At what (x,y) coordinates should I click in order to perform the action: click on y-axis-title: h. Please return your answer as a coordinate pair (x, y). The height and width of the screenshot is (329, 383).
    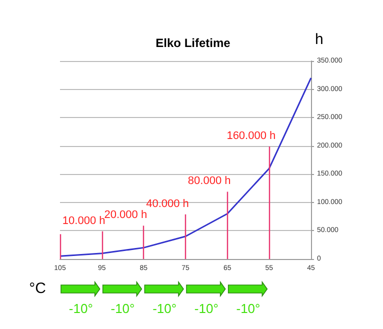
    Looking at the image, I should click on (319, 39).